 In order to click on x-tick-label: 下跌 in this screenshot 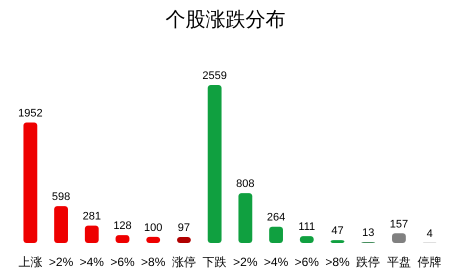, I will do `click(214, 262)`.